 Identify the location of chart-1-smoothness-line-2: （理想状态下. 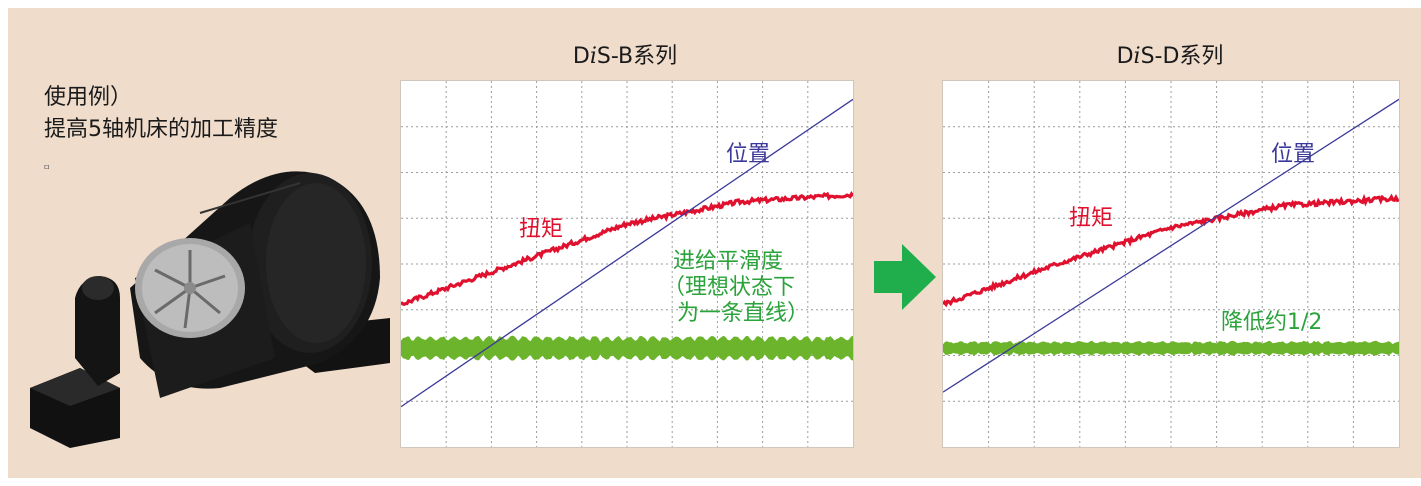
(729, 287).